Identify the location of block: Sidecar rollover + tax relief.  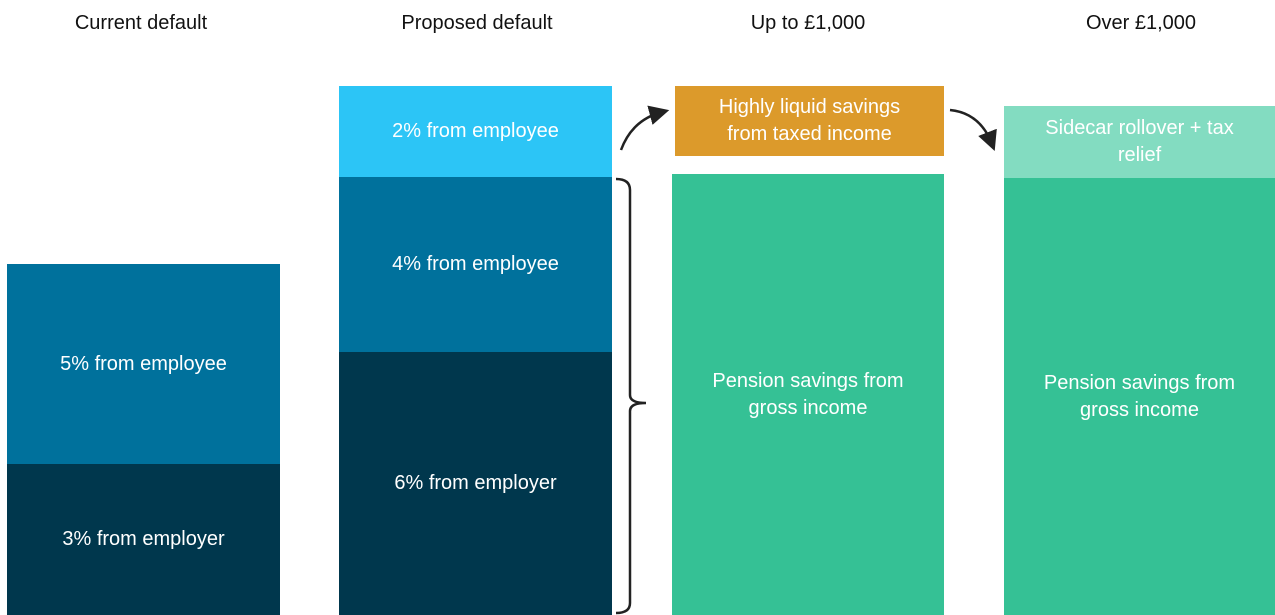
(1139, 142).